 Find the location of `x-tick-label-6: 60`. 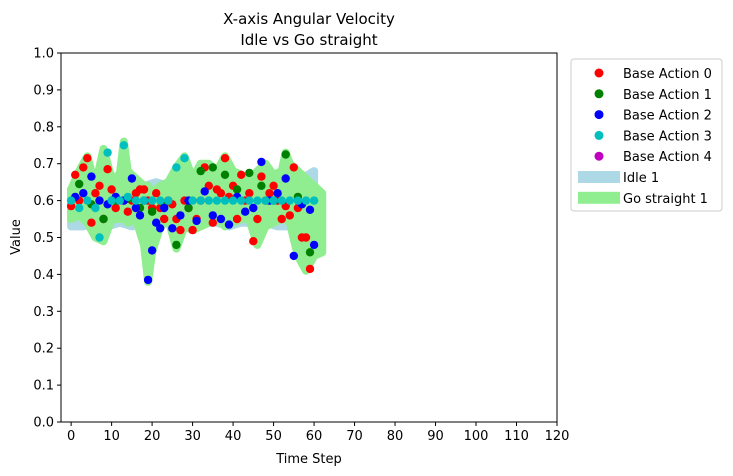

x-tick-label-6: 60 is located at coordinates (314, 436).